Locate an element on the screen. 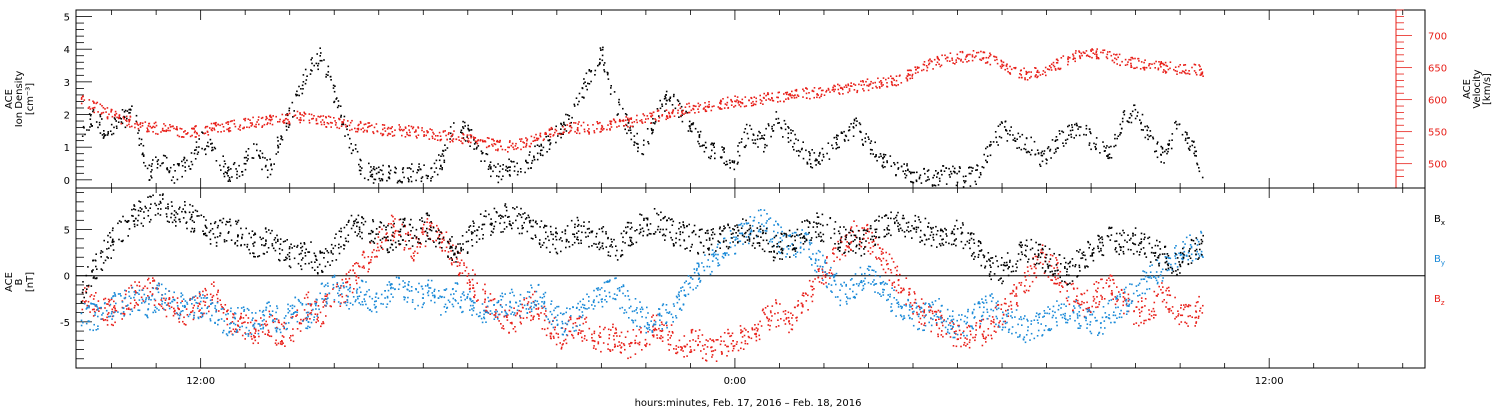 The height and width of the screenshot is (410, 1500). velocity-tick-label: 500 is located at coordinates (1437, 165).